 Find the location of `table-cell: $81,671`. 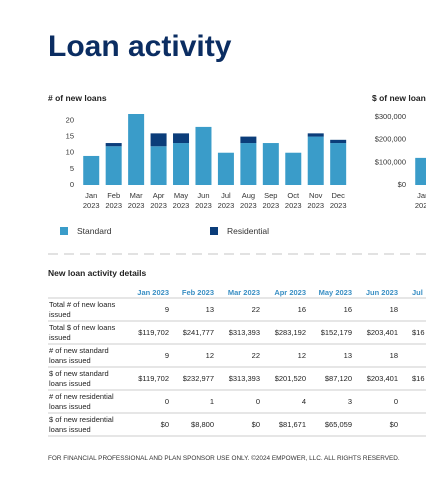

table-cell: $81,671 is located at coordinates (292, 424).